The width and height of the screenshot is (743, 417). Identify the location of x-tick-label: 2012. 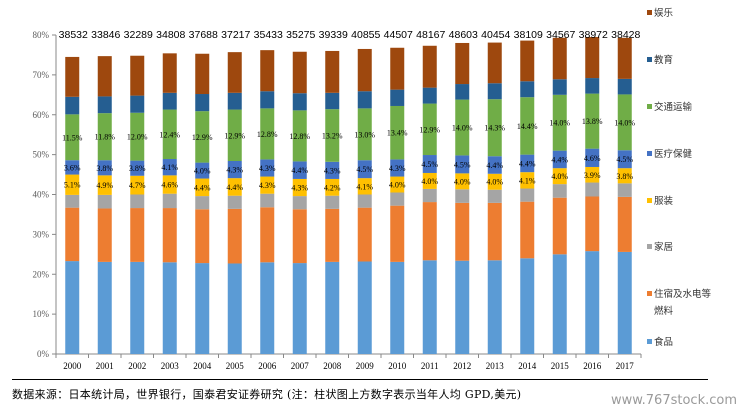
(462, 366).